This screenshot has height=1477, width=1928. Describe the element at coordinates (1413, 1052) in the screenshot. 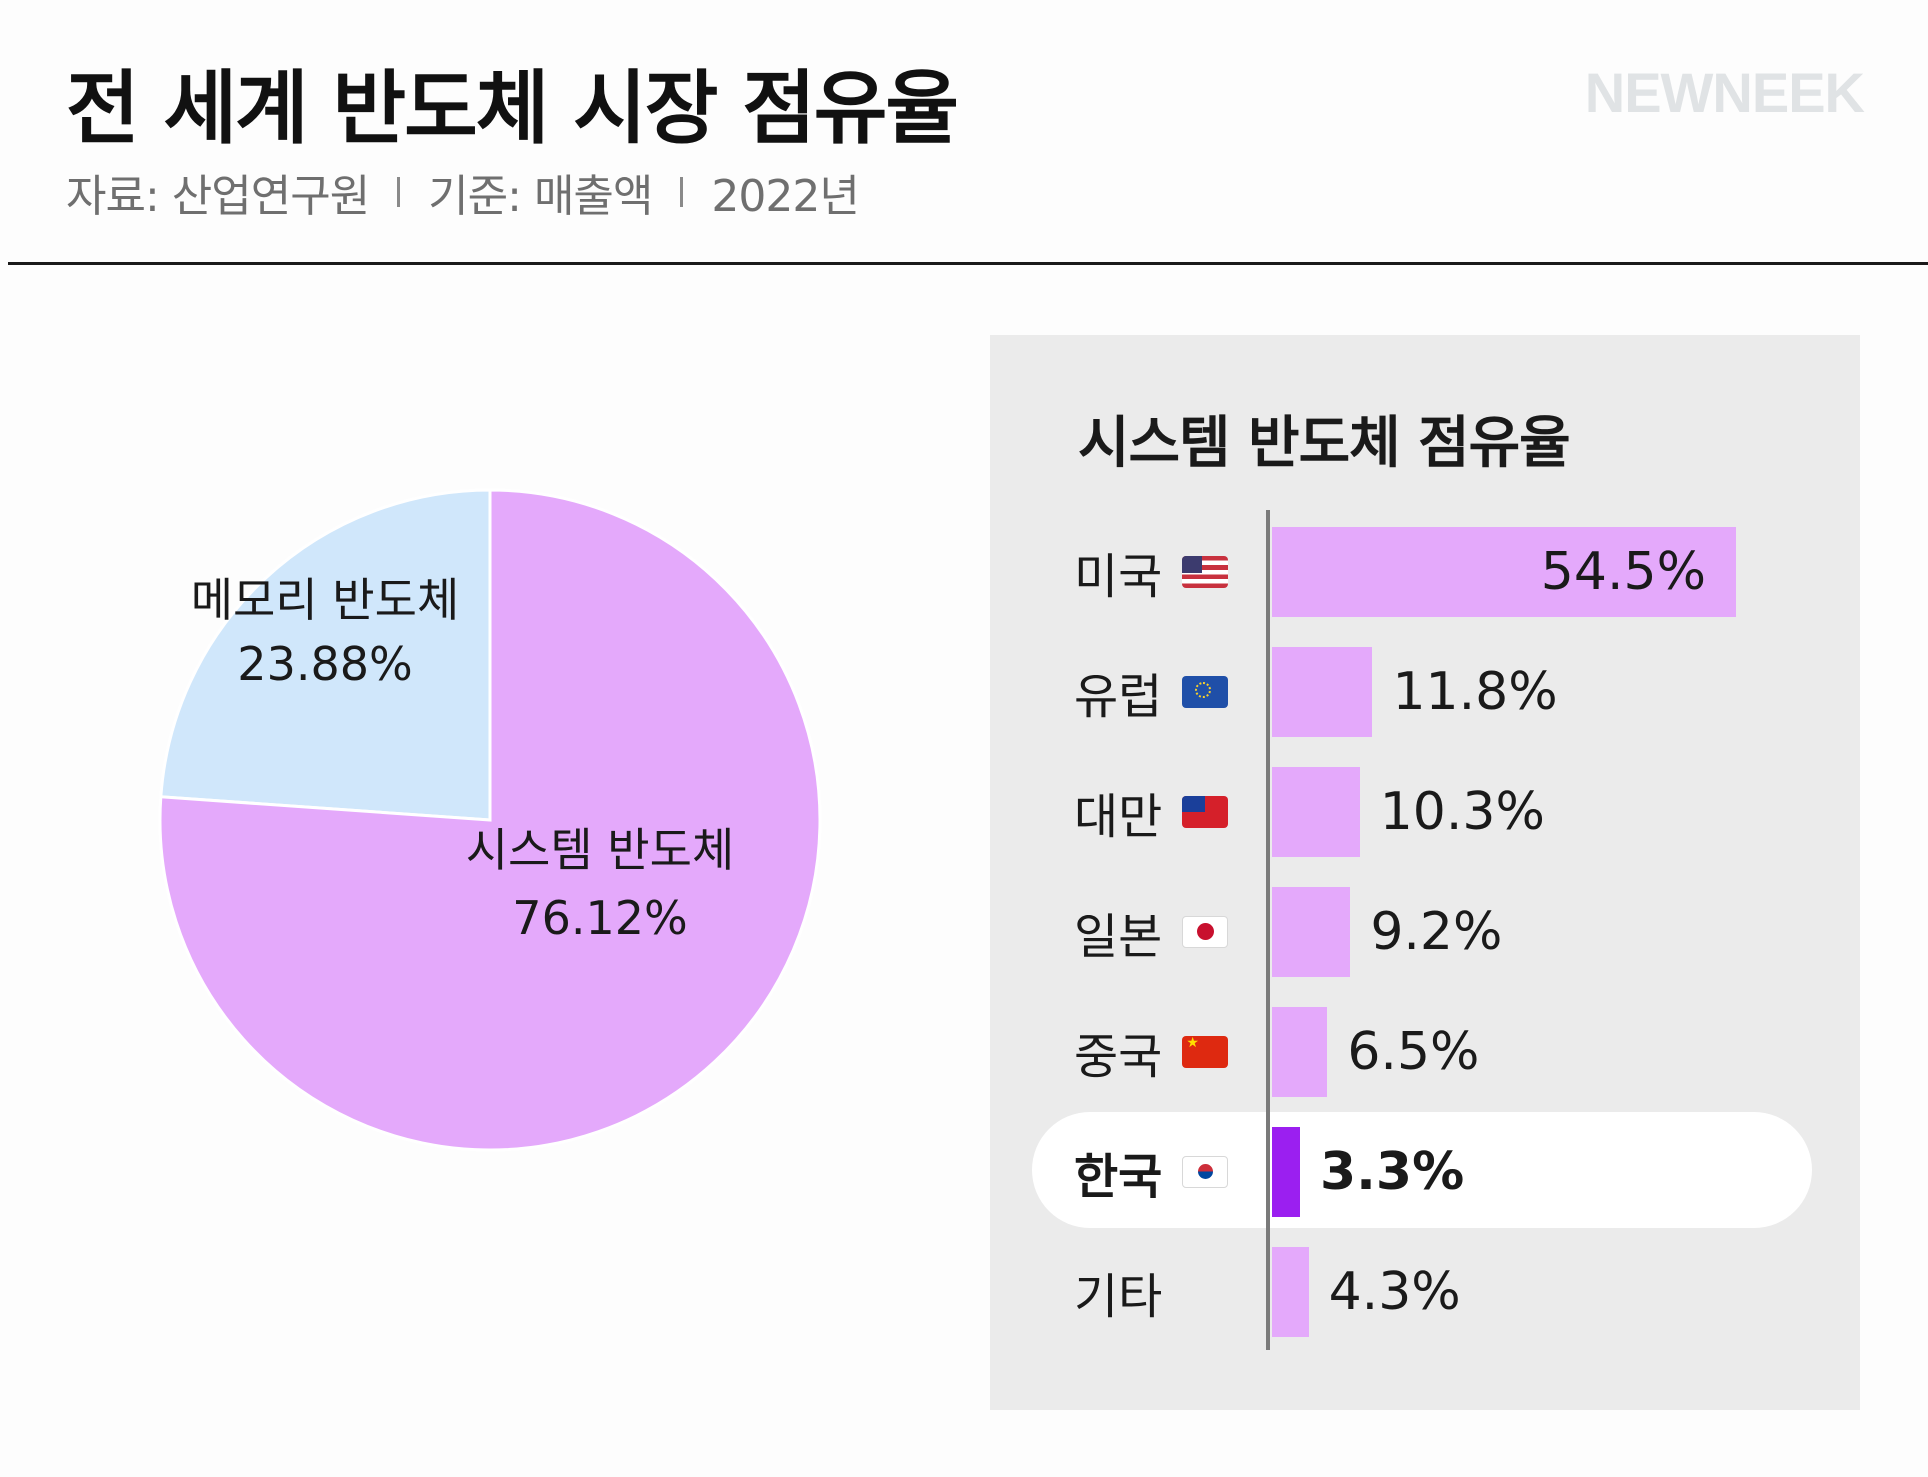

I see `bar-value-label: 6.5%` at that location.